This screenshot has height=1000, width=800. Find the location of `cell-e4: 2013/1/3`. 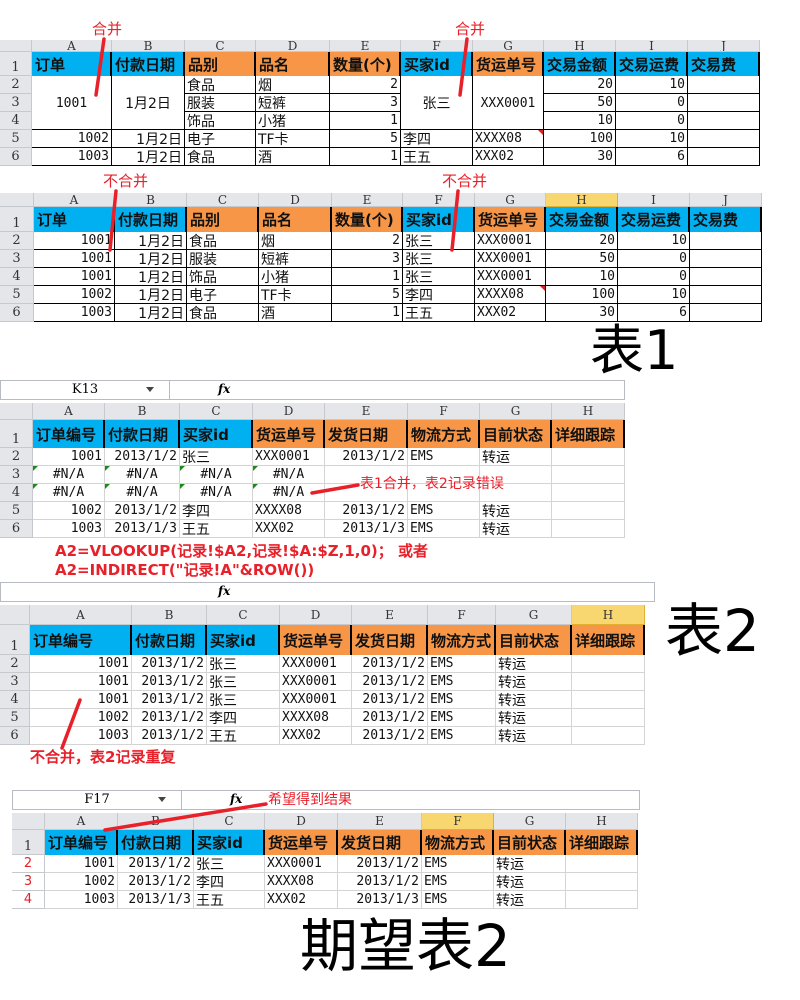

cell-e4: 2013/1/3 is located at coordinates (380, 900).